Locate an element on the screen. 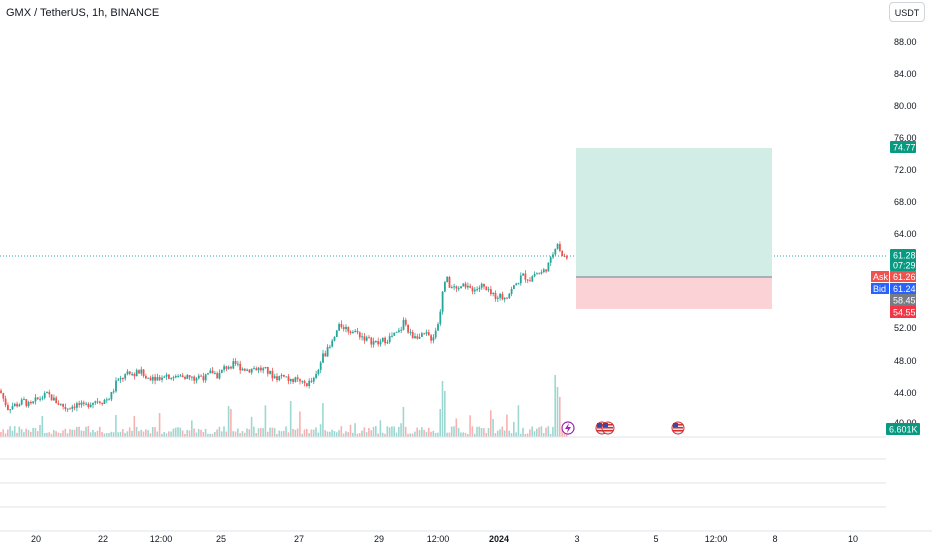  time-tick: 12:00 is located at coordinates (438, 539).